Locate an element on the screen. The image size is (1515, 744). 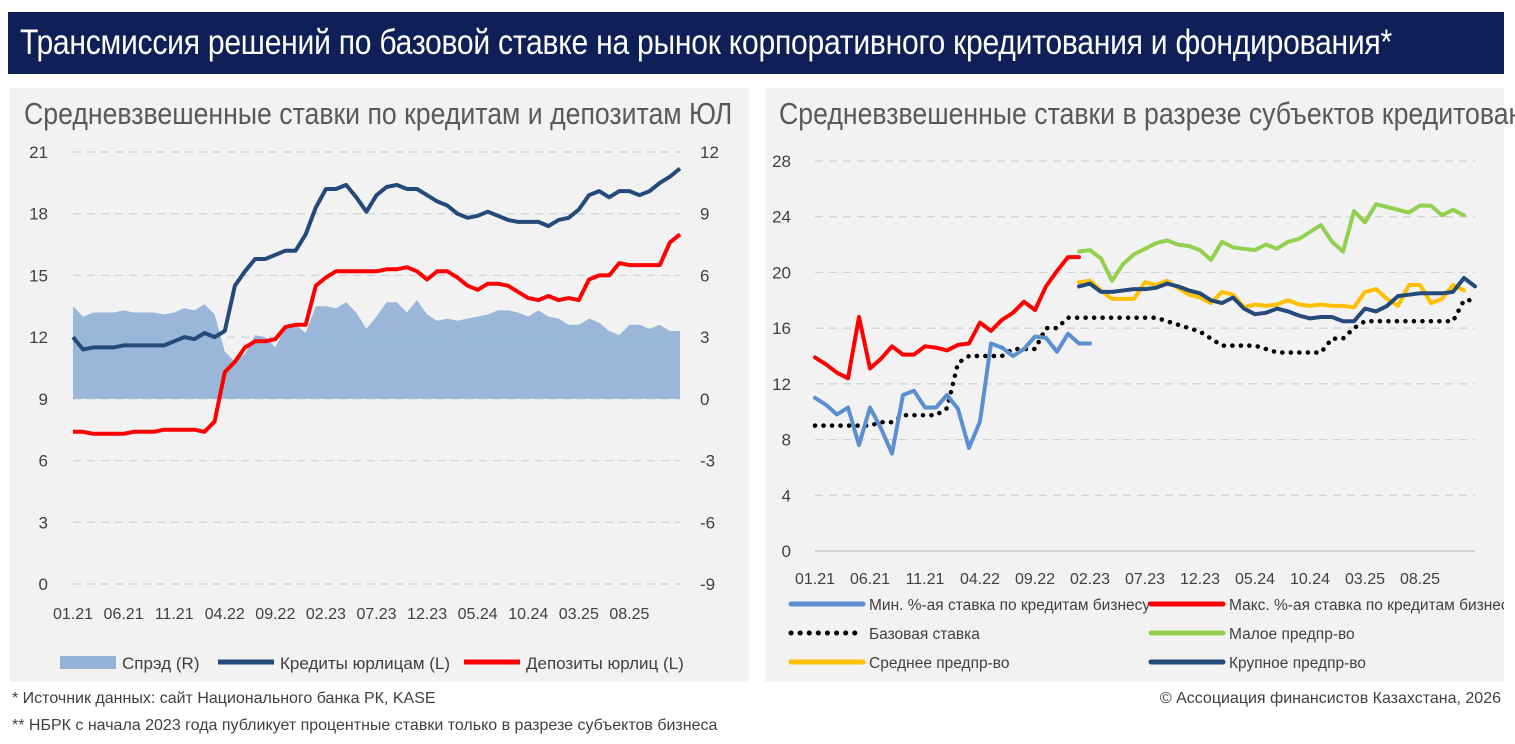
y-tick-right: 3 is located at coordinates (704, 337).